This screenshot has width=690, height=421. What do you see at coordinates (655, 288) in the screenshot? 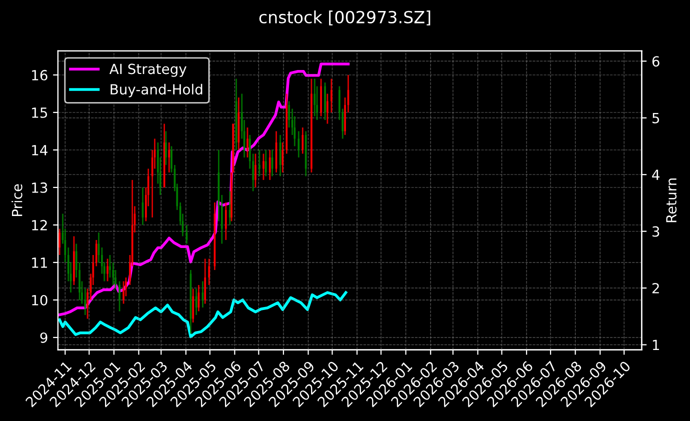
I see `y2-tick-label: 2` at bounding box center [655, 288].